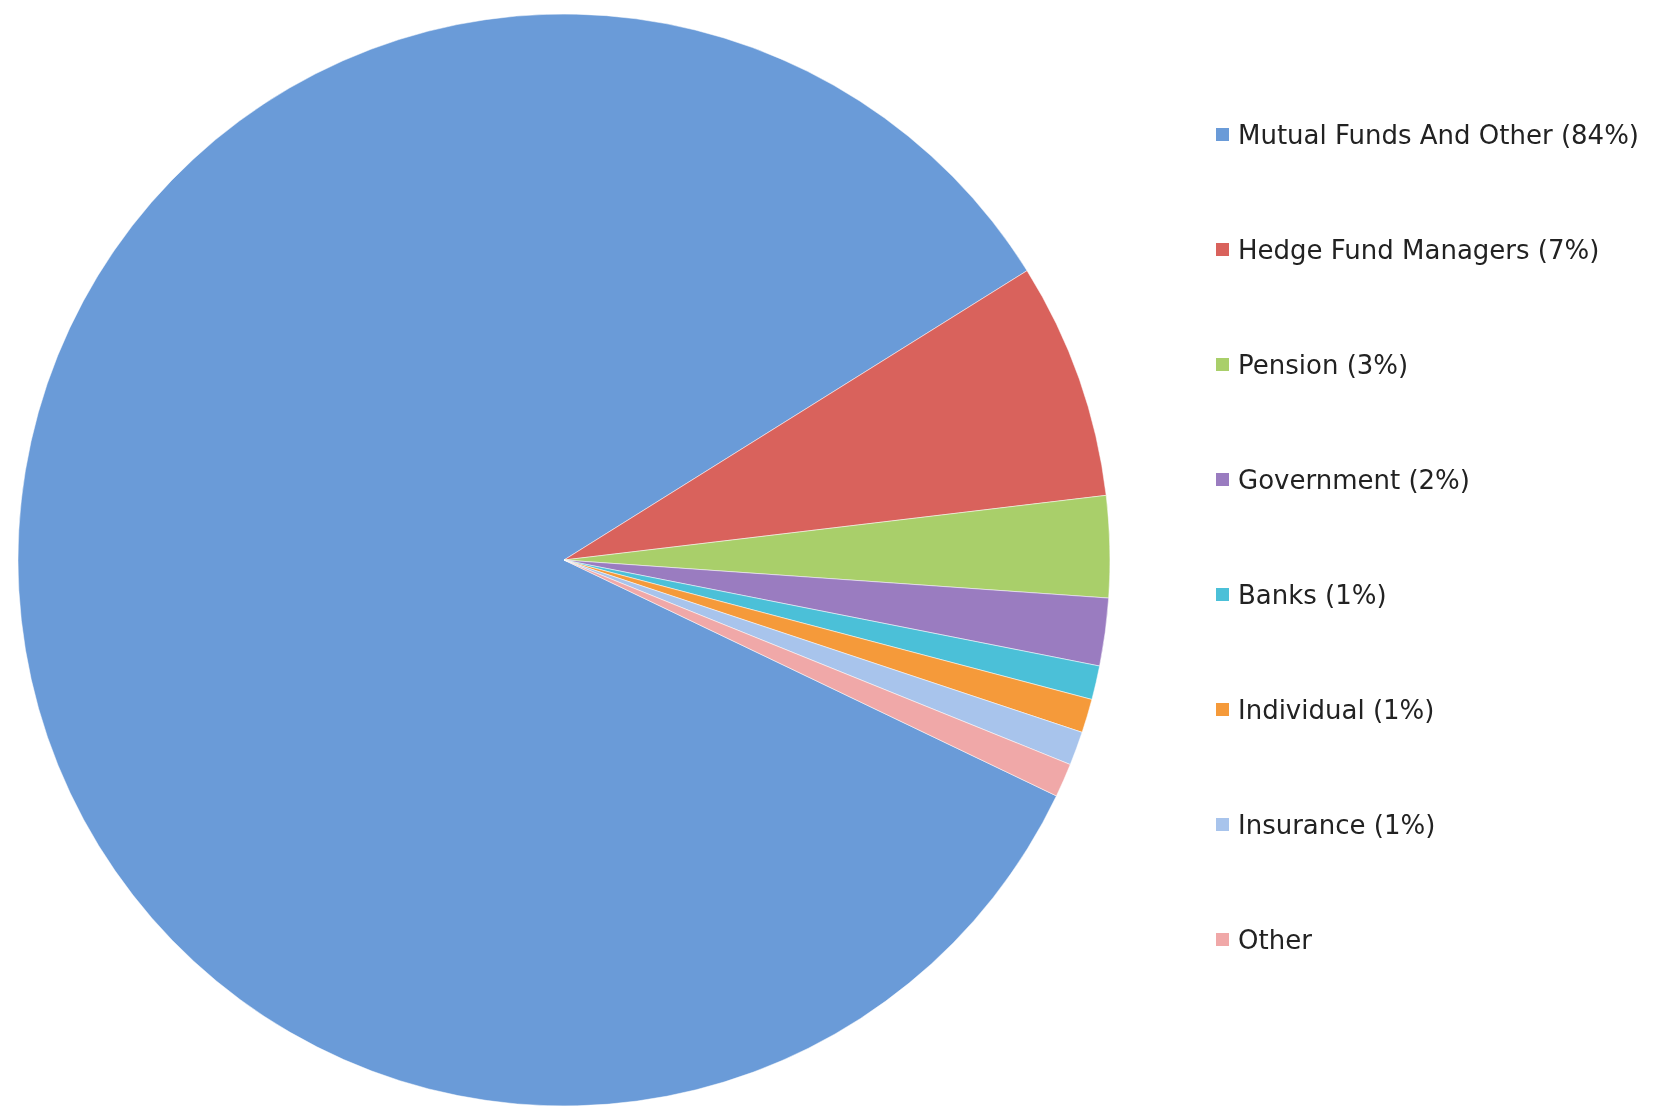  What do you see at coordinates (1439, 135) in the screenshot?
I see `legend-label: Mutual Funds And Other (84%)` at bounding box center [1439, 135].